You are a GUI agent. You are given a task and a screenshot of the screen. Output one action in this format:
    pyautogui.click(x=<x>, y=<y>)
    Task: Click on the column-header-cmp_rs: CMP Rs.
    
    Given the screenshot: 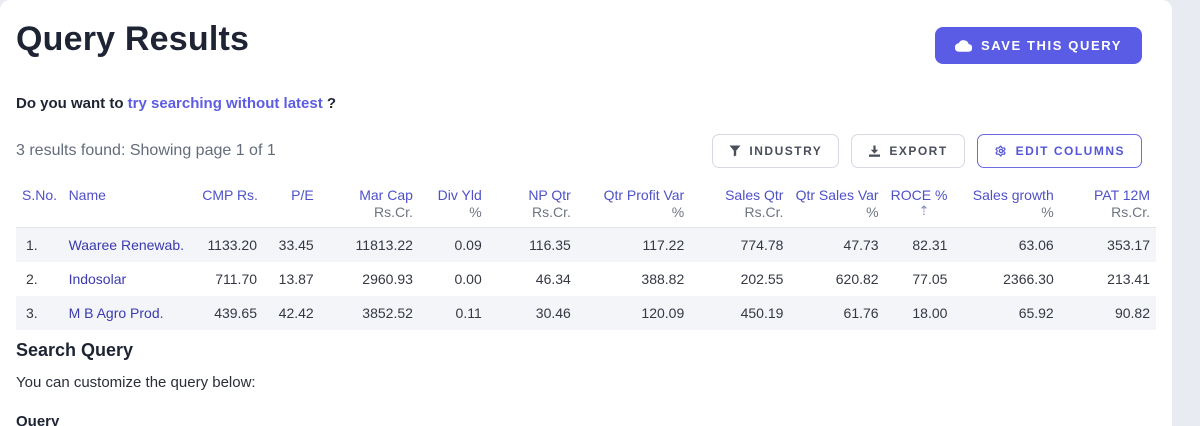 What is the action you would take?
    pyautogui.click(x=230, y=205)
    